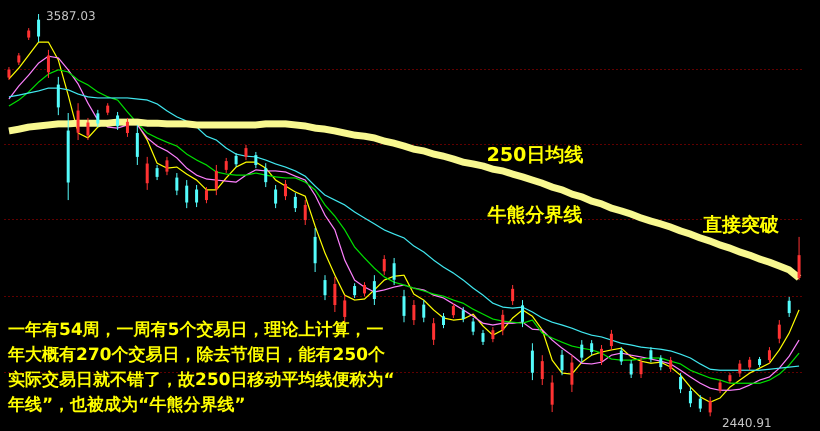 The width and height of the screenshot is (820, 431). Describe the element at coordinates (535, 155) in the screenshot. I see `annotation: 250日均线` at that location.